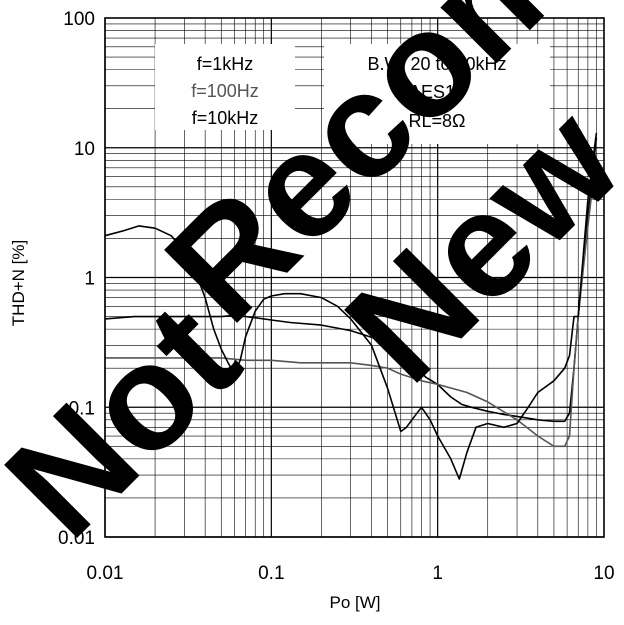  What do you see at coordinates (271, 573) in the screenshot?
I see `x-tick-label: 0.1` at bounding box center [271, 573].